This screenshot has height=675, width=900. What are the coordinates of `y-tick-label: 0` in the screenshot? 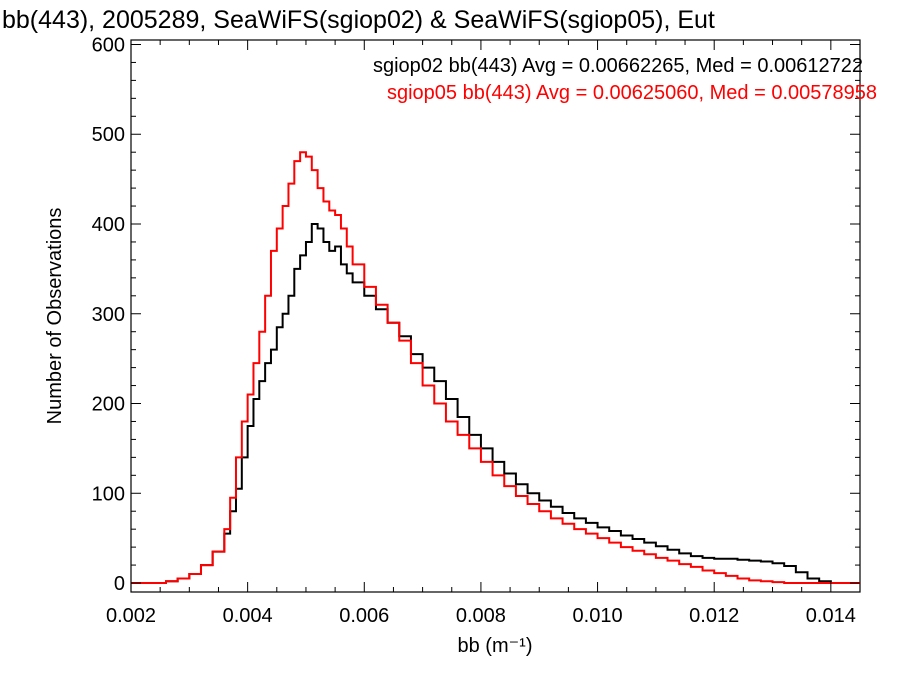 It's located at (119, 584).